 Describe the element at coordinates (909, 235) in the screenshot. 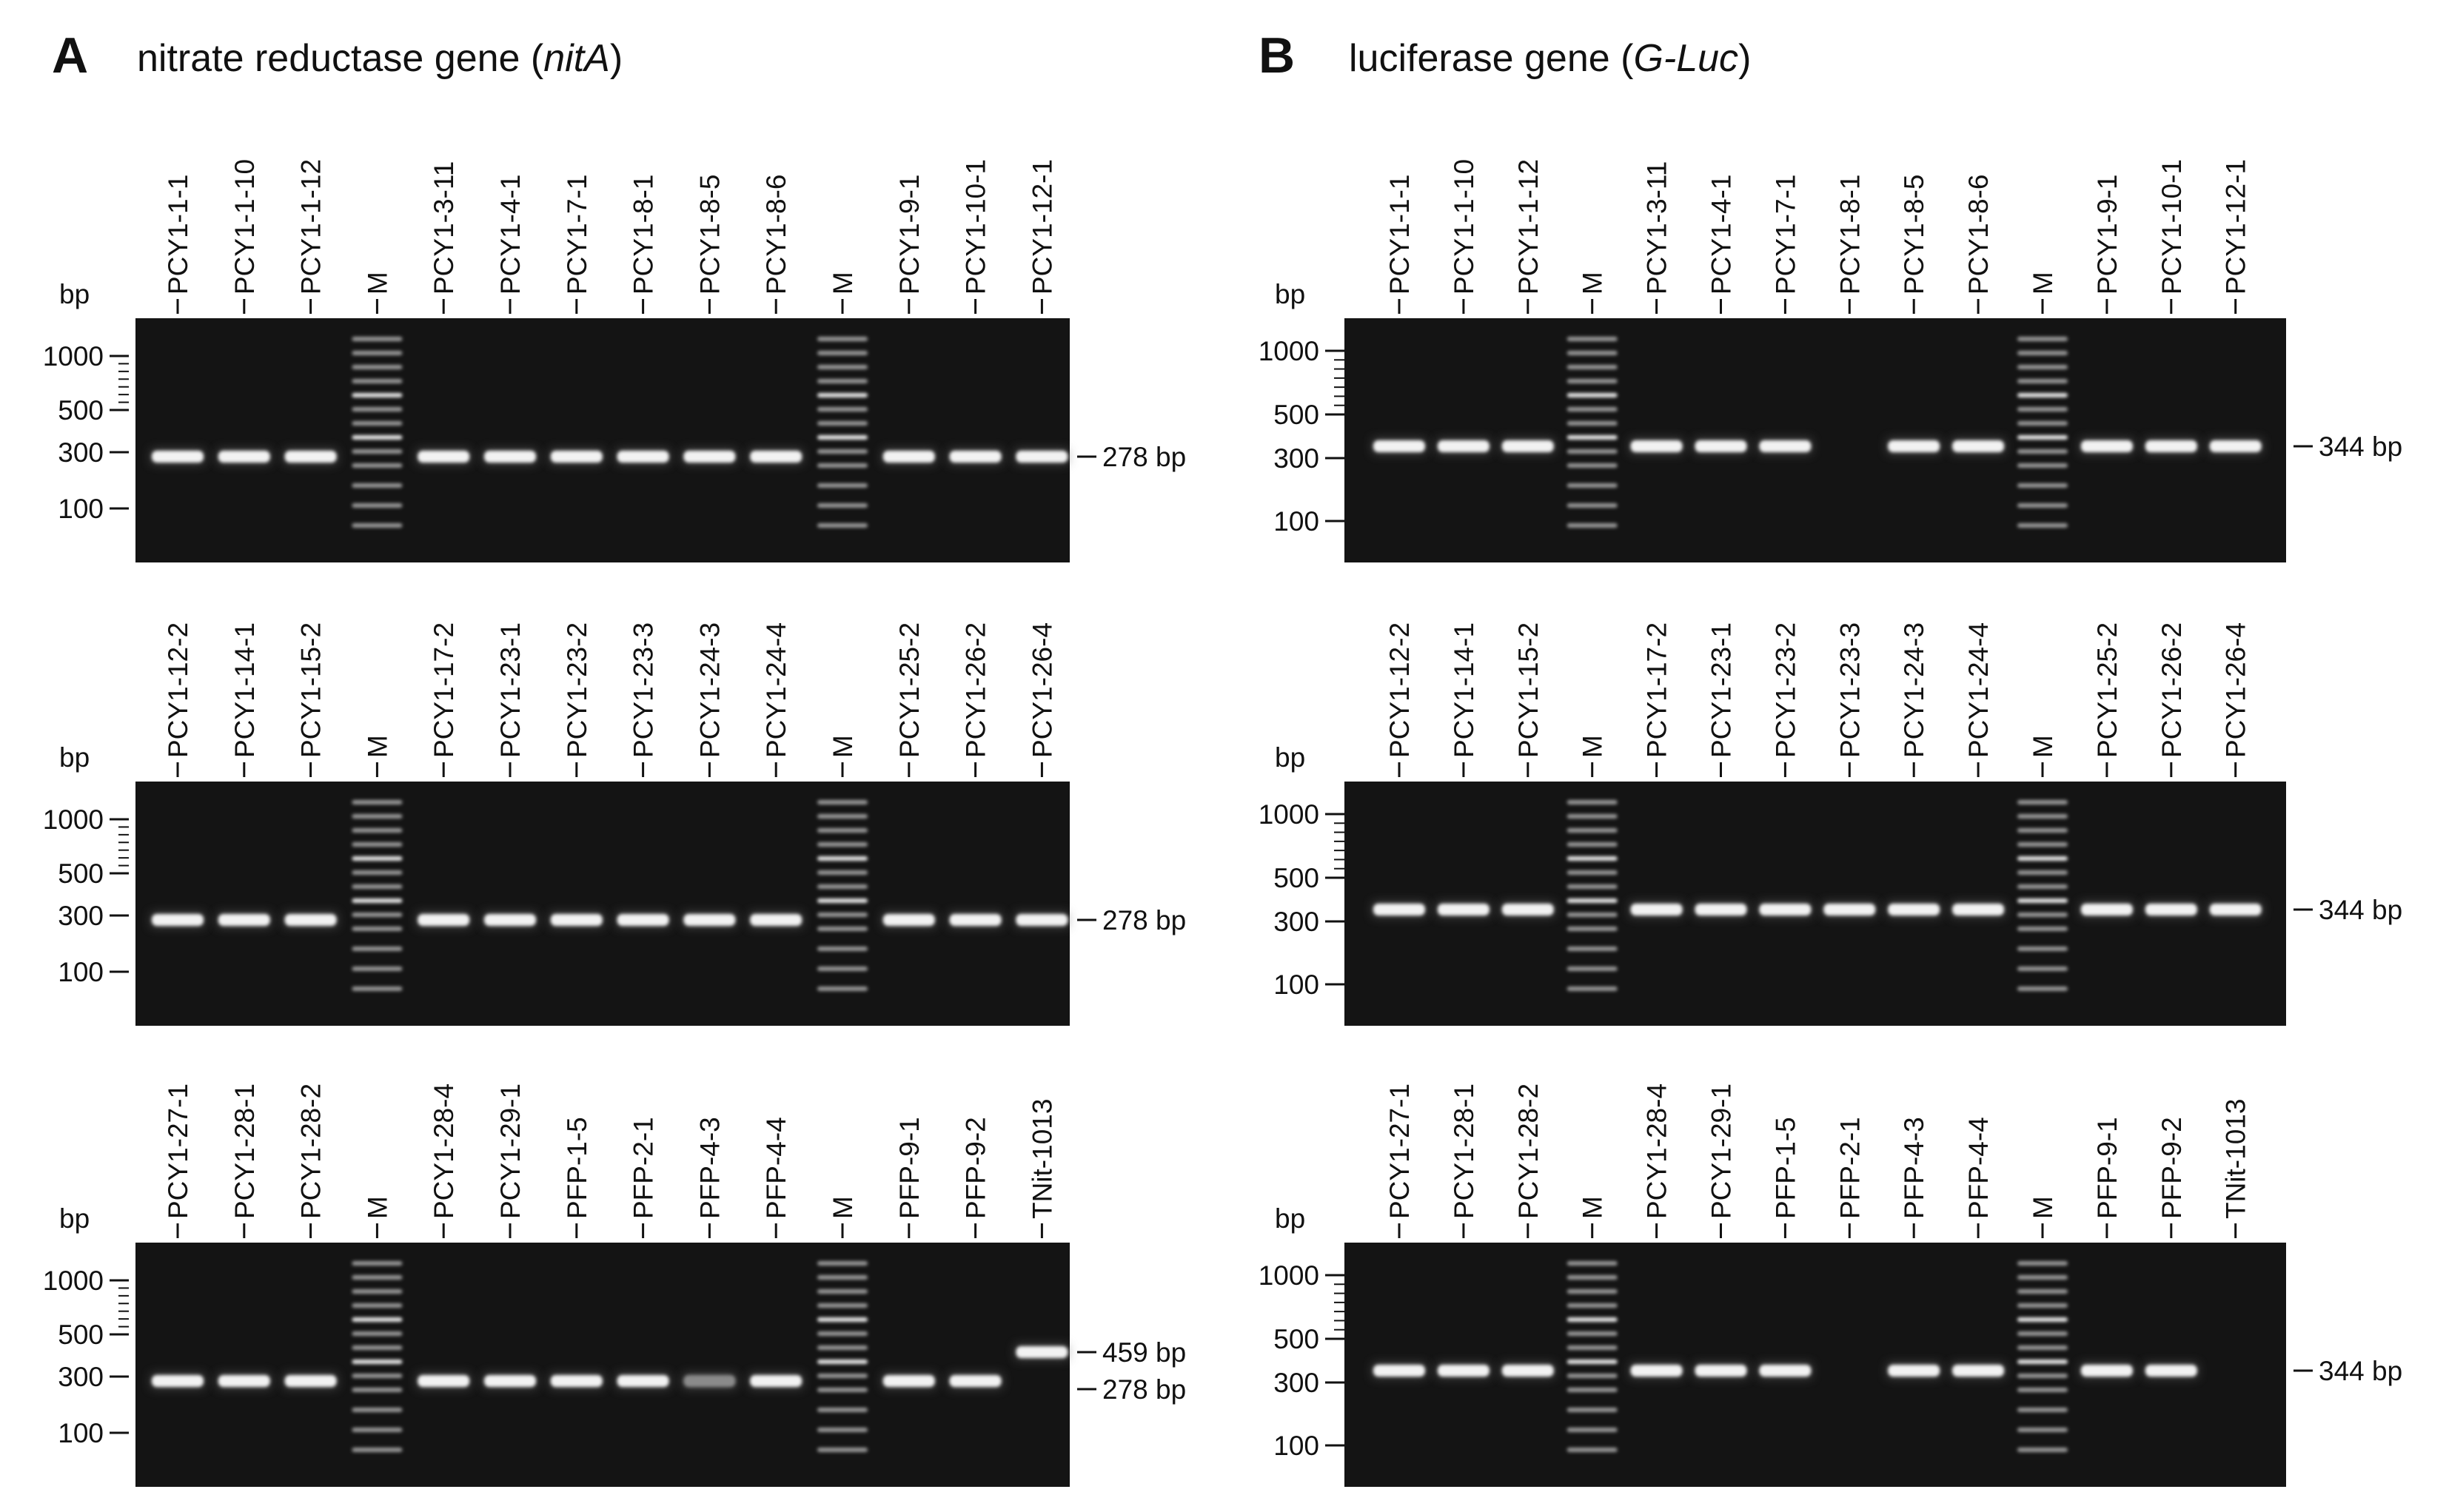

I see `lane-label: PCY1-9-1` at that location.